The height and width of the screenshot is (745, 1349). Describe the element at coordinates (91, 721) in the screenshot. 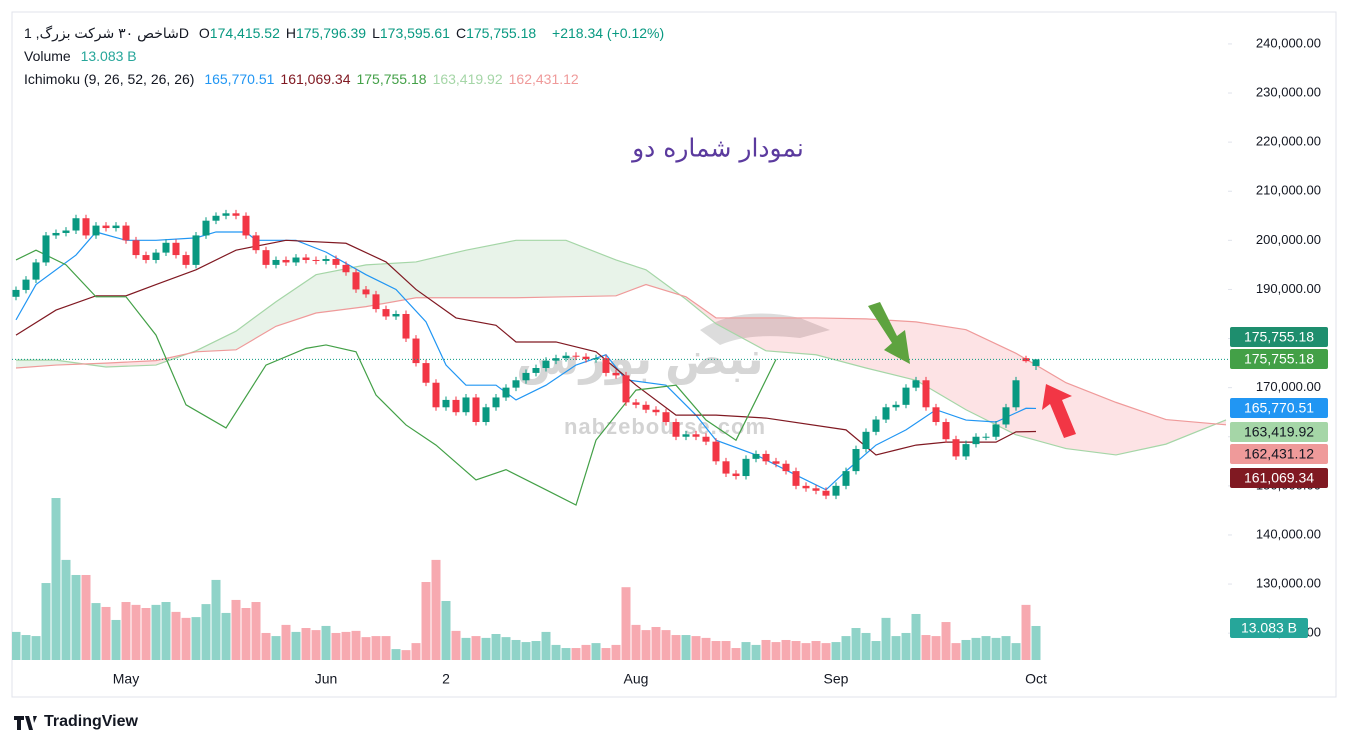

I see `brand: TradingView` at that location.